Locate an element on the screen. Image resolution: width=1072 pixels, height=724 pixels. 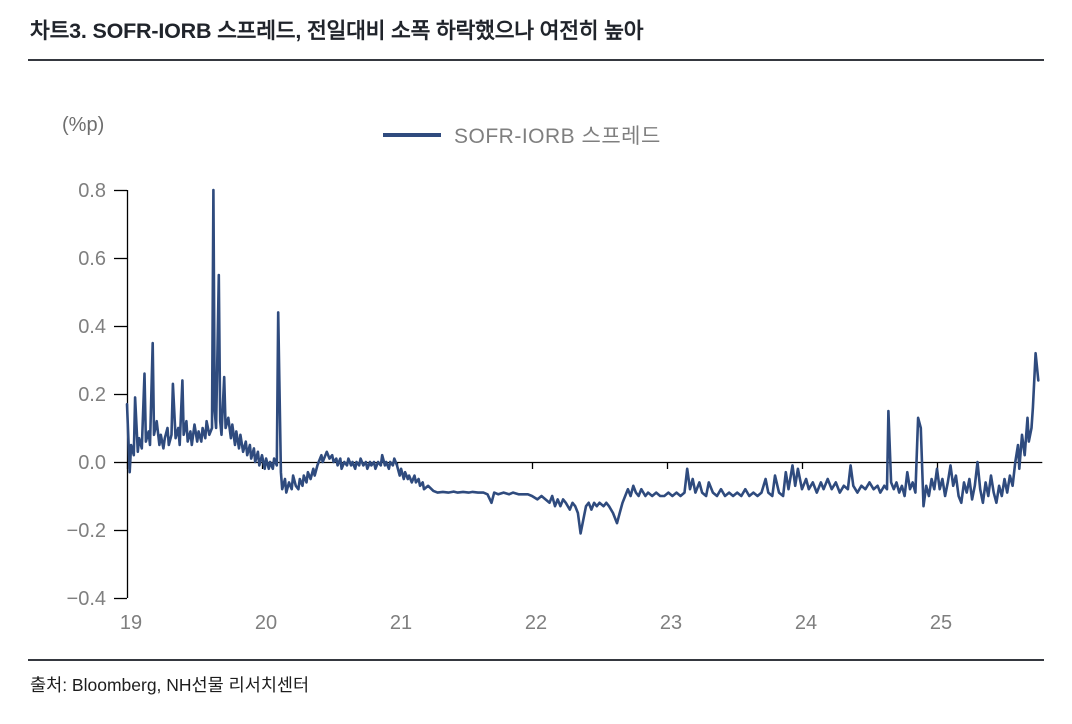
source-text: 출처: Bloomberg, NH선물 리서치센터 is located at coordinates (170, 685).